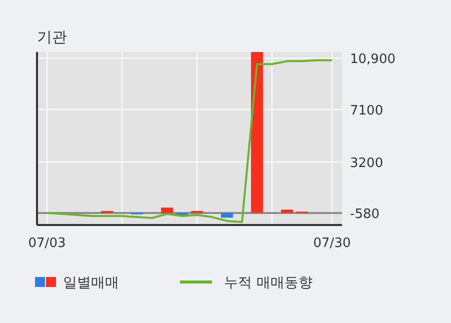 The image size is (451, 323). Describe the element at coordinates (91, 283) in the screenshot. I see `legend-label: 일별매매` at that location.